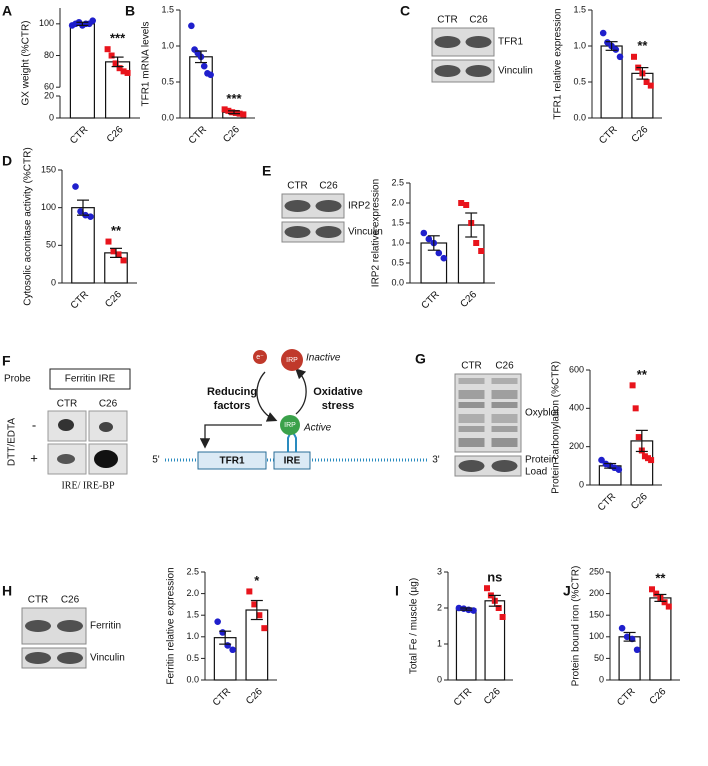 This screenshot has width=708, height=766. I want to click on panel-letter: I, so click(397, 591).